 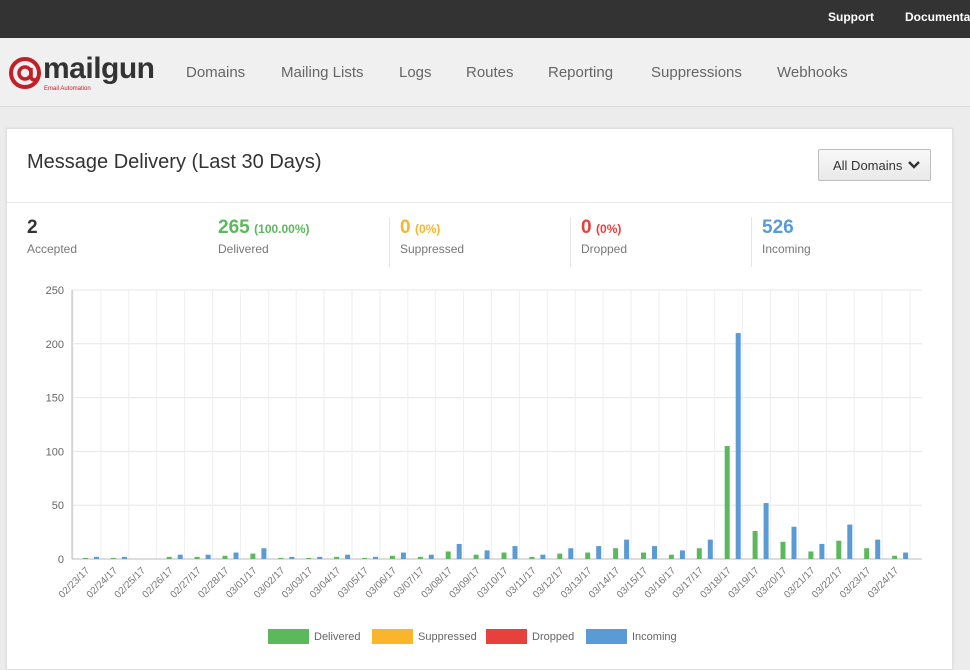 I want to click on nav-webhooks: Webhooks, so click(x=812, y=72).